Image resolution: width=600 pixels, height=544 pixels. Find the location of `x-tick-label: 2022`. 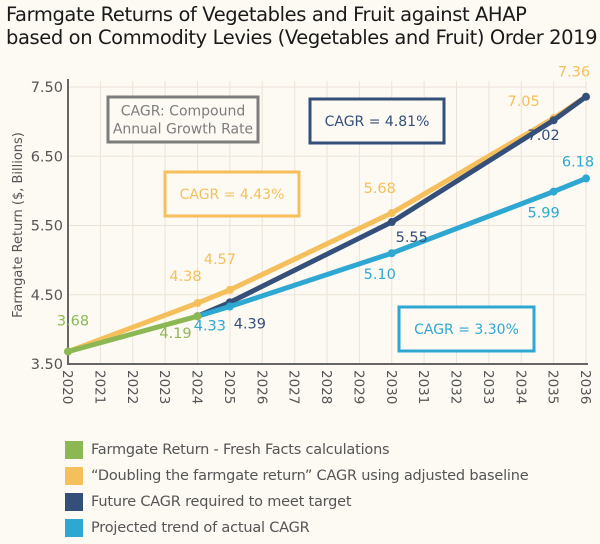

x-tick-label: 2022 is located at coordinates (132, 387).